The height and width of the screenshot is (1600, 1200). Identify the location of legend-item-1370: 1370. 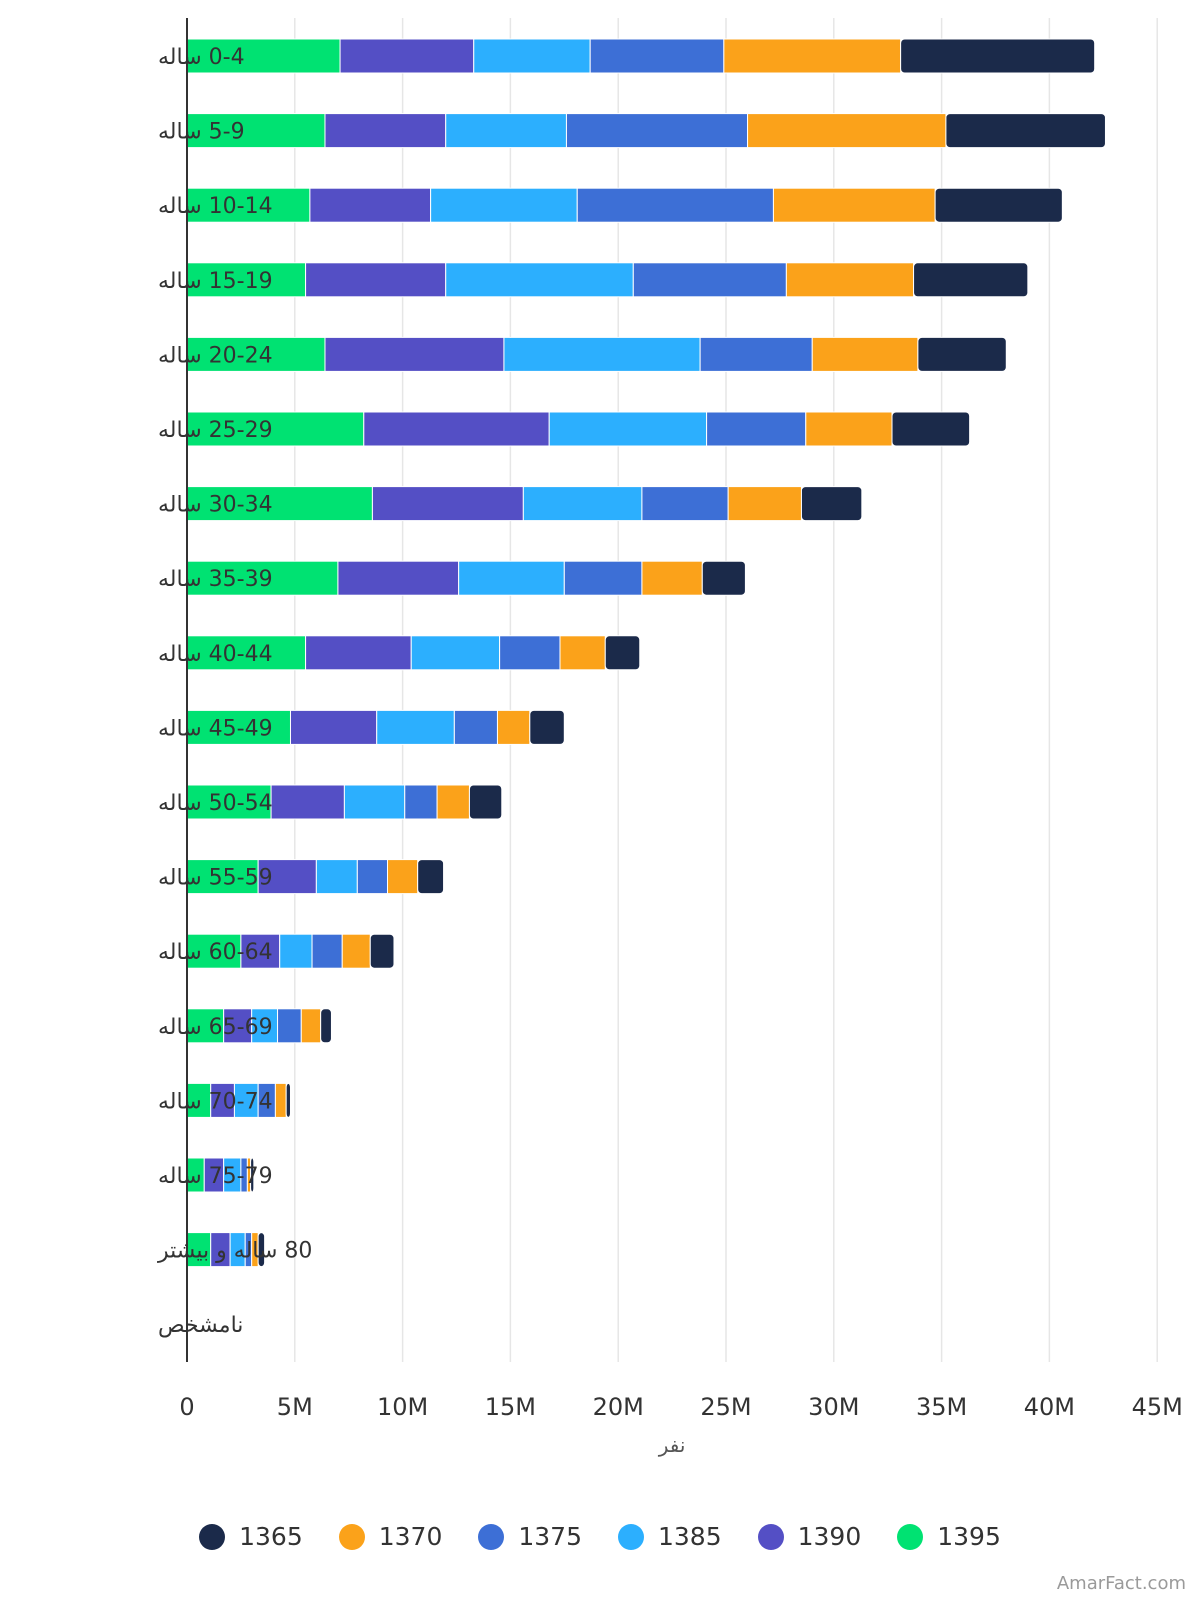
(390, 1536).